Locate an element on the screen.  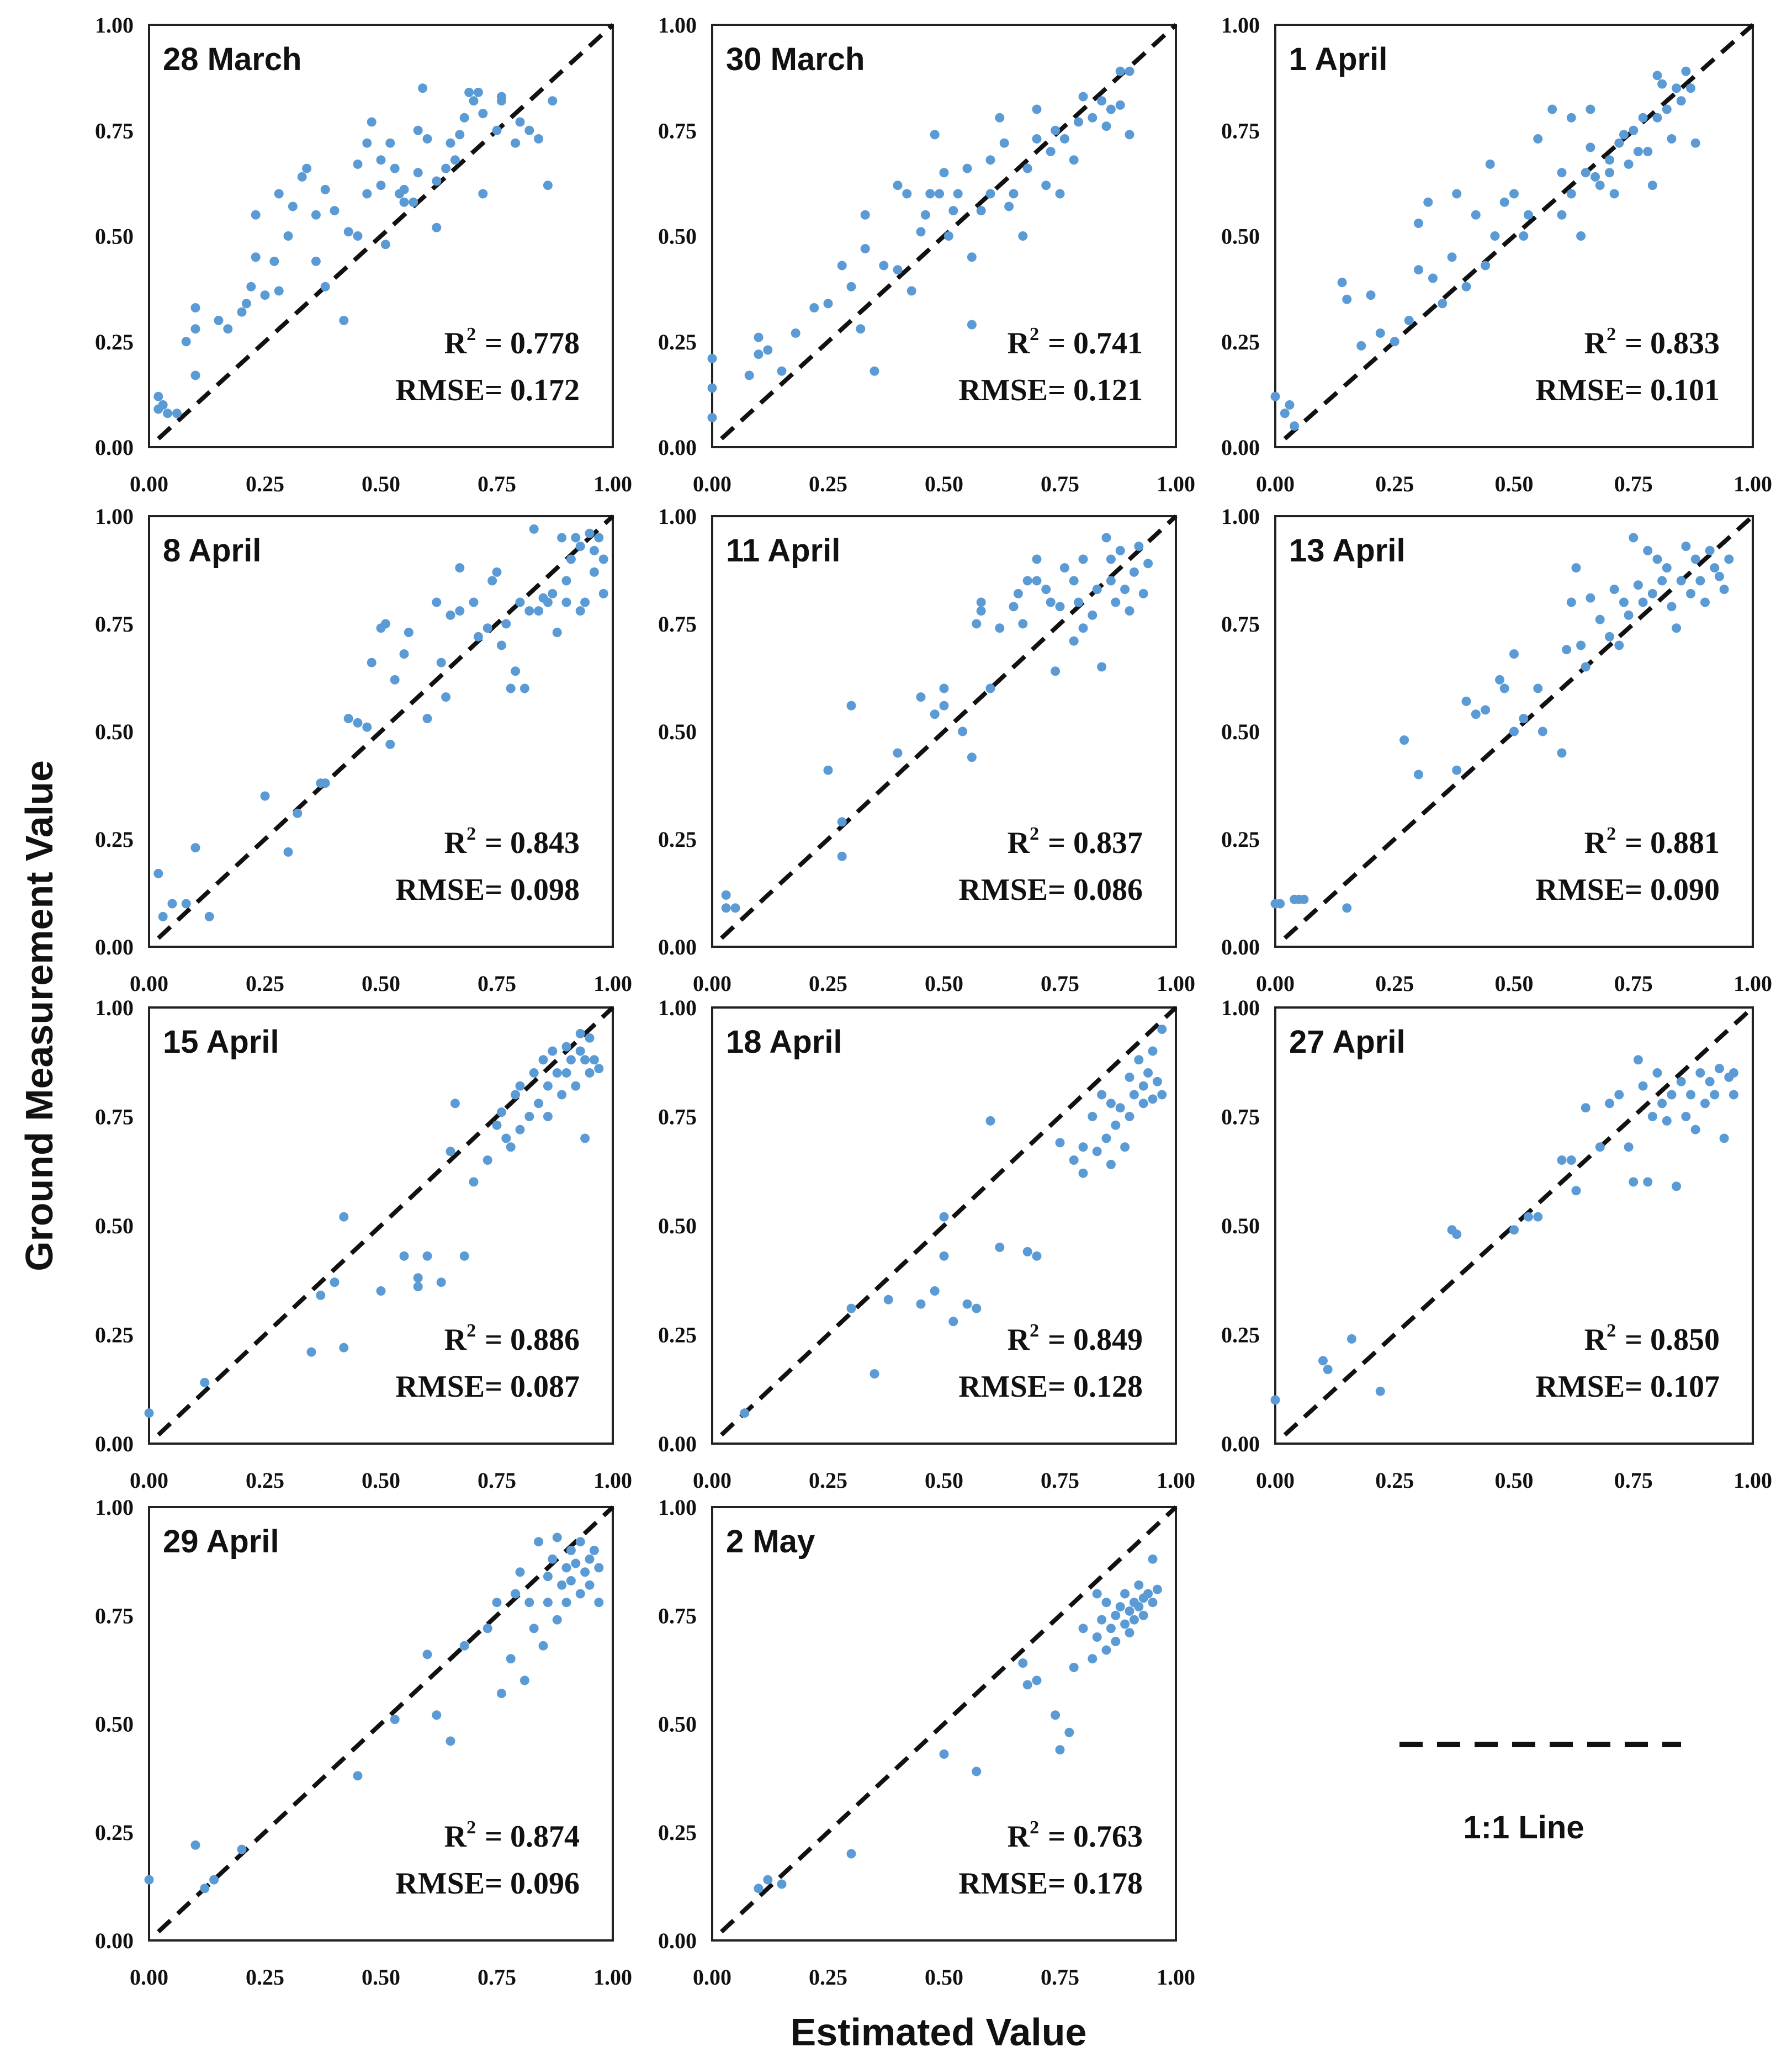
r-squared-stat: R2 = 0.881 is located at coordinates (1652, 842).